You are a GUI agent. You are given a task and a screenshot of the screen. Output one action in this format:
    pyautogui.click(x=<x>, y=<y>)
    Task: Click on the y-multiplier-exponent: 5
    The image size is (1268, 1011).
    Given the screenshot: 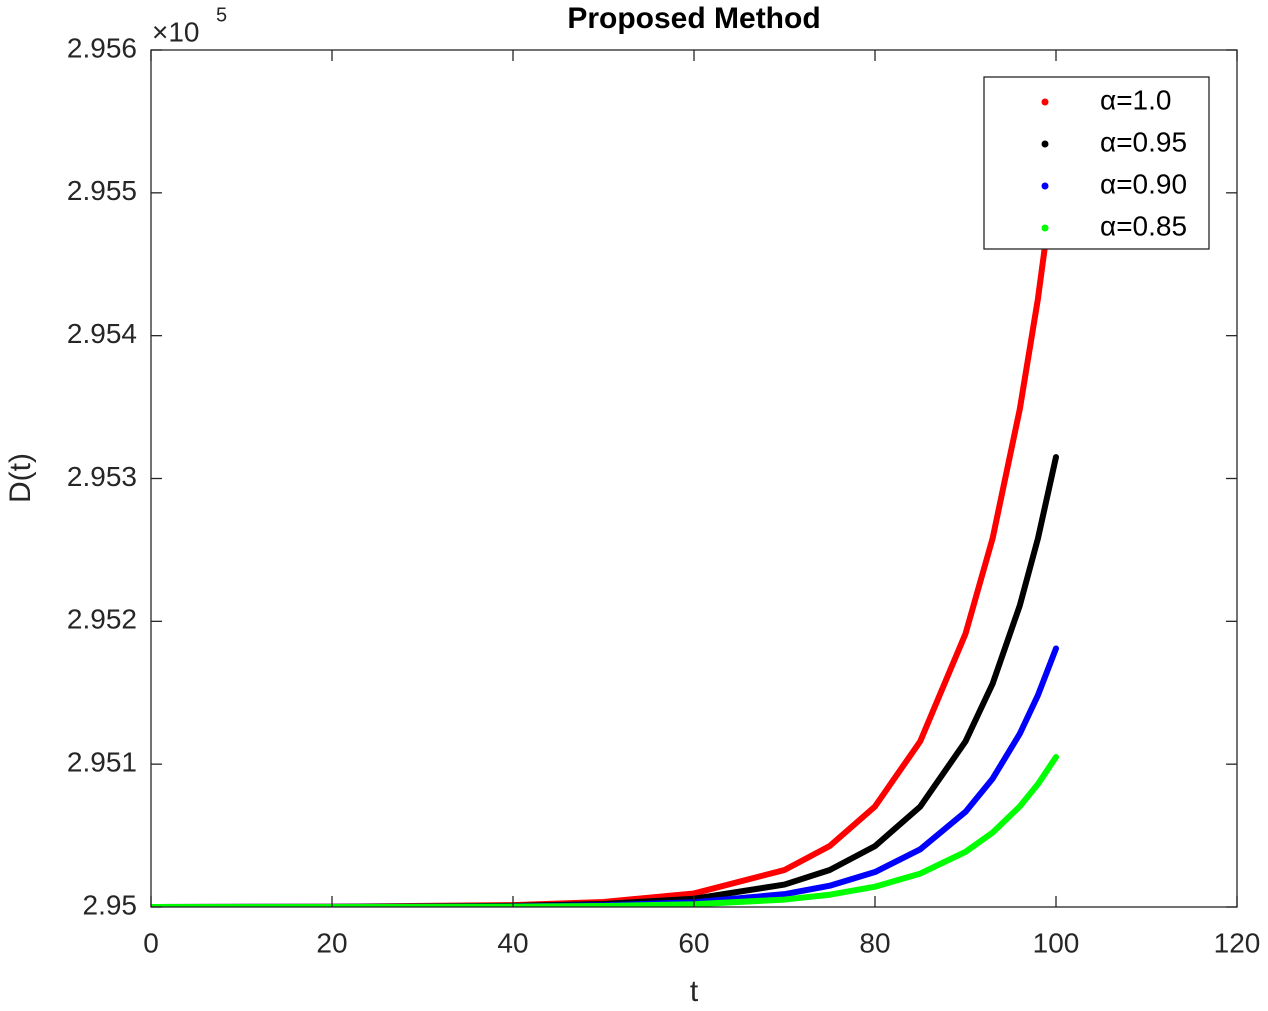 What is the action you would take?
    pyautogui.click(x=221, y=15)
    